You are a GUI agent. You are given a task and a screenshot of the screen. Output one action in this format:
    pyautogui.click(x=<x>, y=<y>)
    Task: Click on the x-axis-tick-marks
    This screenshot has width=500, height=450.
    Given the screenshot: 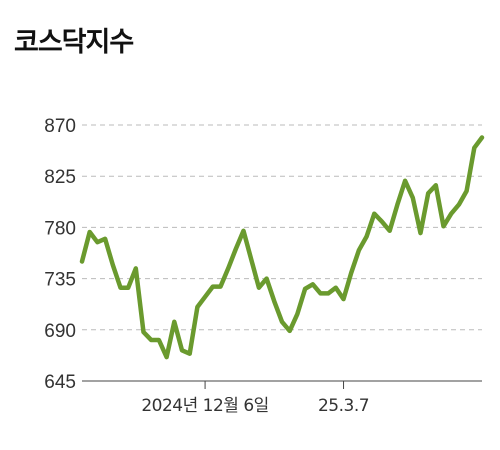 What is the action you would take?
    pyautogui.click(x=274, y=385)
    